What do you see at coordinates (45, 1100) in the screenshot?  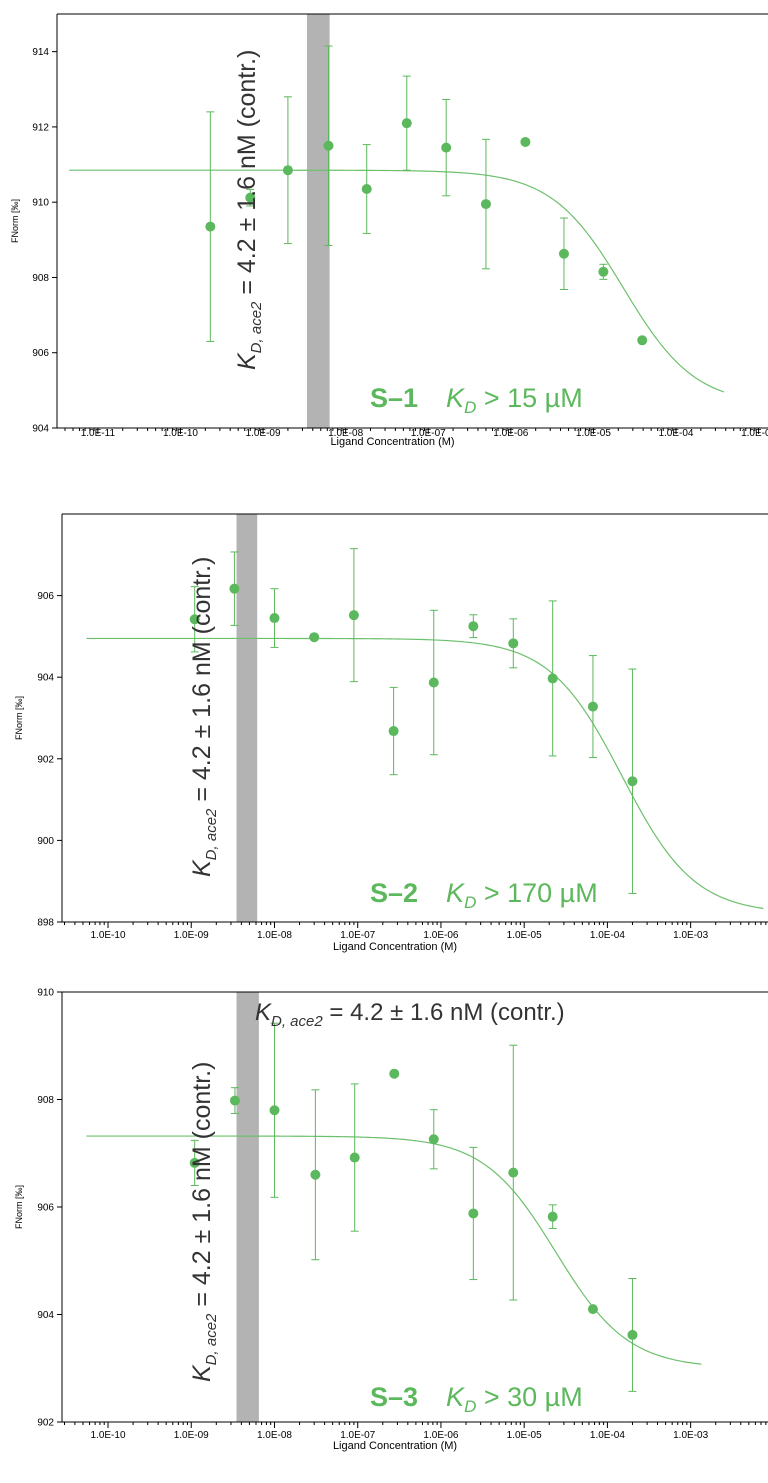 I see `y-tick-label: 908` at bounding box center [45, 1100].